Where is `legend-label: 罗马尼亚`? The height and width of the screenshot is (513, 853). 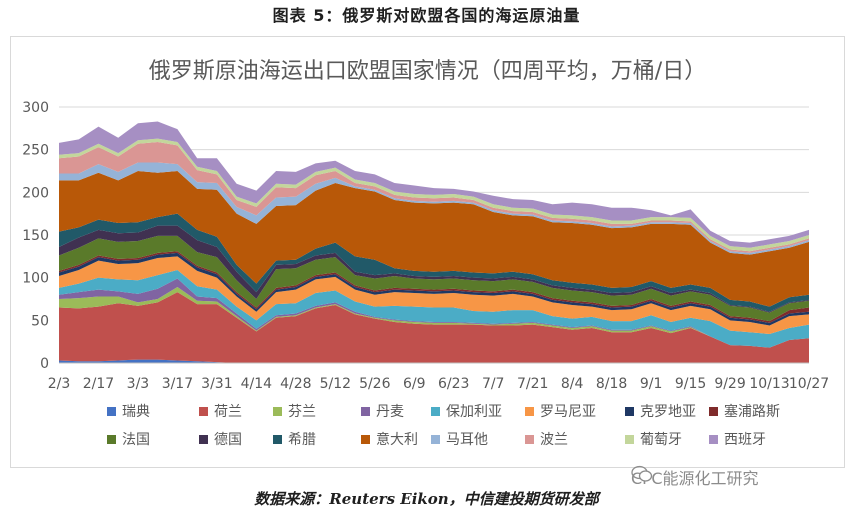
legend-label: 罗马尼亚 is located at coordinates (568, 412).